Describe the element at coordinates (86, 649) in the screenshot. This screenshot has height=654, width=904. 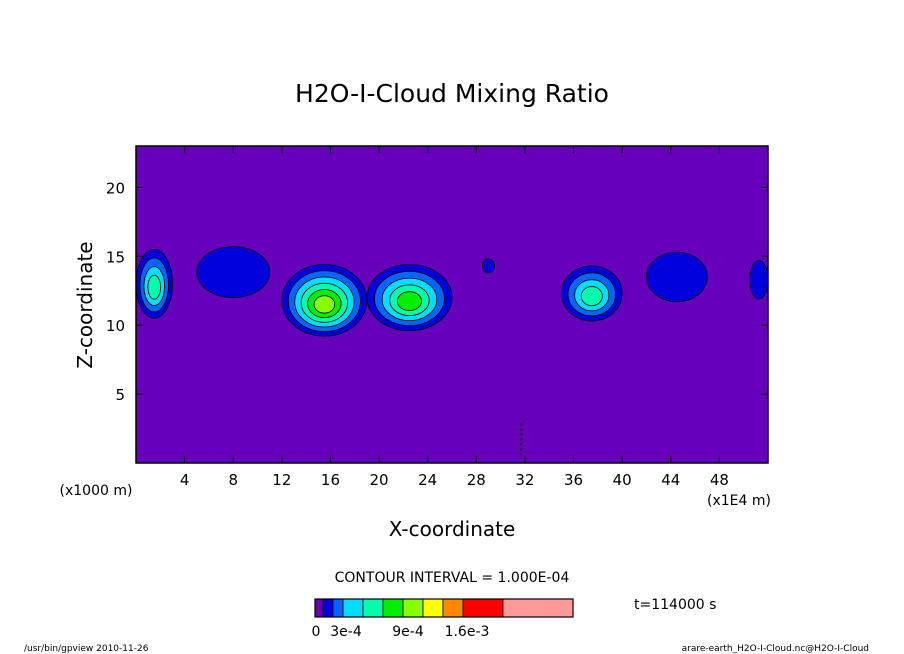
I see `footer-left: /usr/bin/gpview 2010-11-26` at that location.